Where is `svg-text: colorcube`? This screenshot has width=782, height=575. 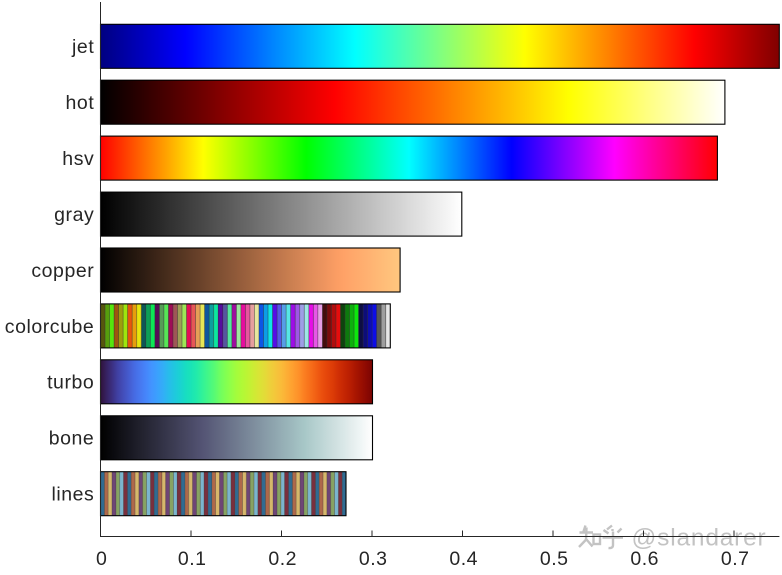
svg-text: colorcube is located at coordinates (50, 327).